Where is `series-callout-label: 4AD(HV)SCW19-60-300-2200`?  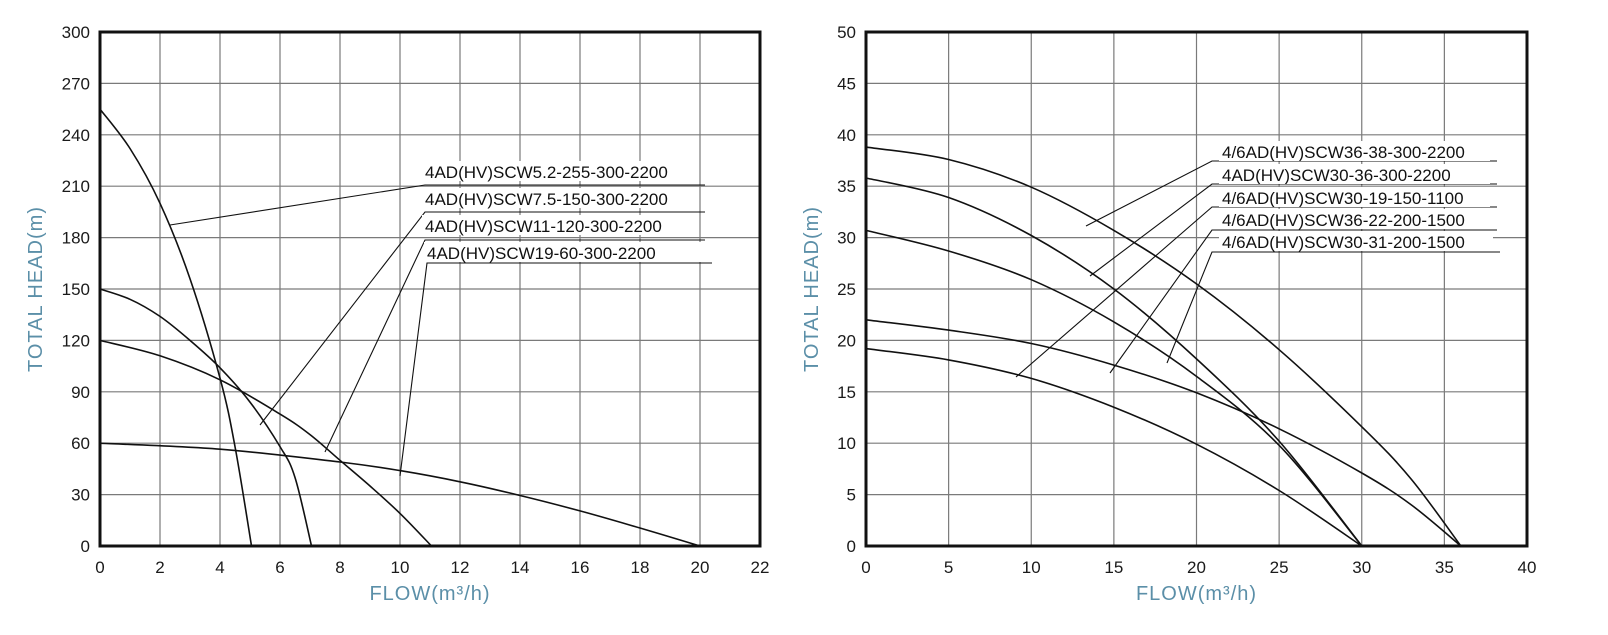 series-callout-label: 4AD(HV)SCW19-60-300-2200 is located at coordinates (541, 253).